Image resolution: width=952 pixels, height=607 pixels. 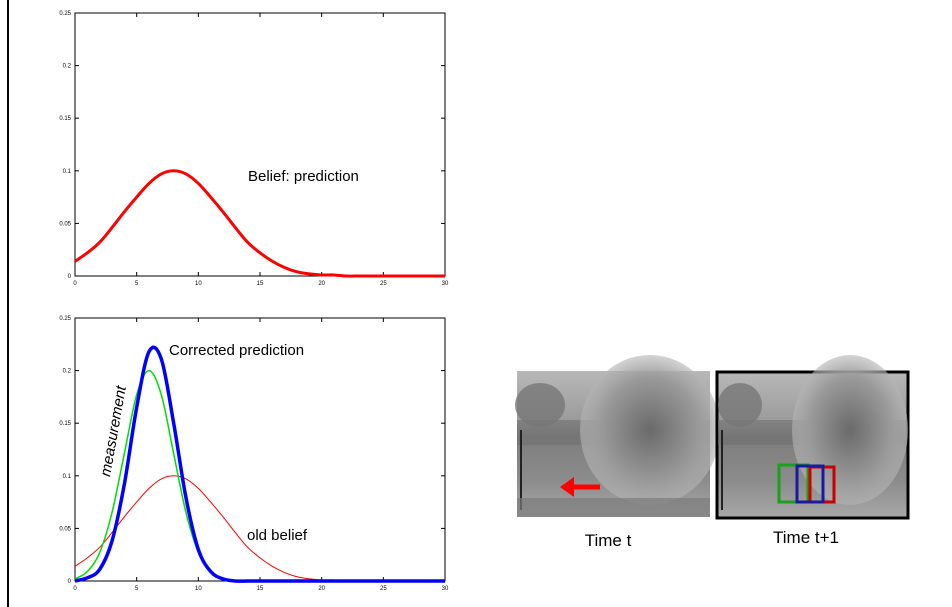 I want to click on annotation: Belief: prediction, so click(x=303, y=176).